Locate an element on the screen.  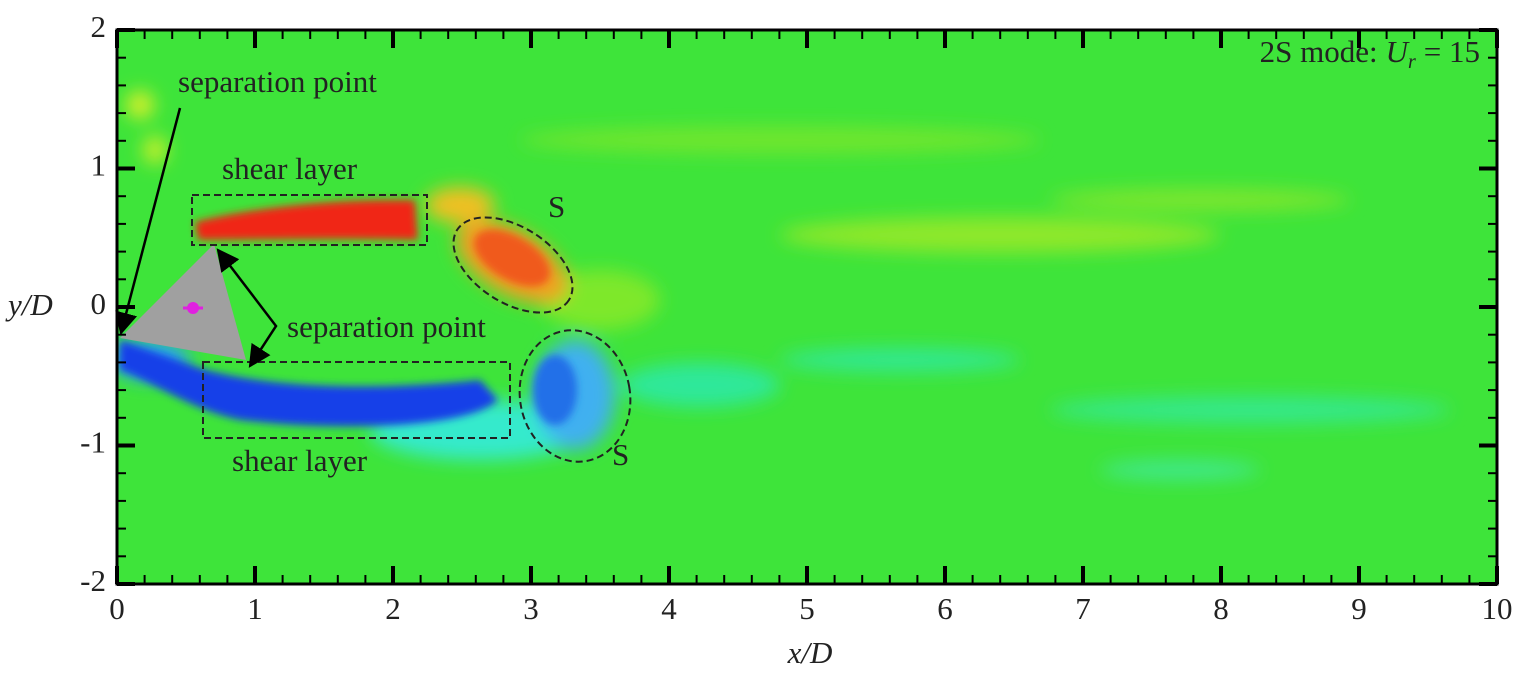
x-tick-label: 2 is located at coordinates (393, 608).